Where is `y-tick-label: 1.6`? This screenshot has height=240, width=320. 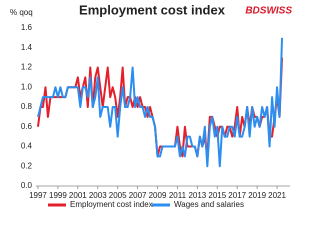 y-tick-label: 1.6 is located at coordinates (27, 27).